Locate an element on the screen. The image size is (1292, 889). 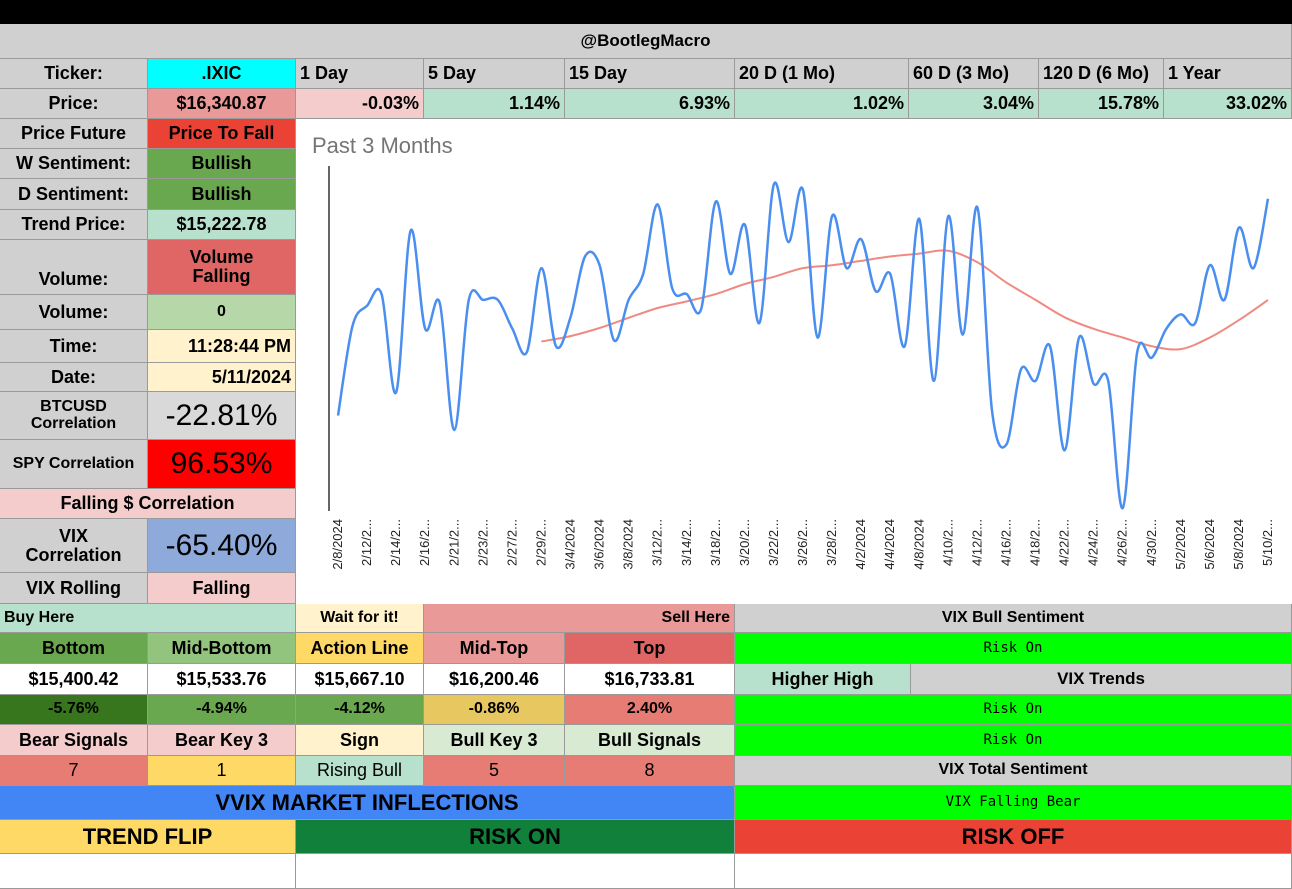
x-tick-label: 2/8/2024 is located at coordinates (337, 544).